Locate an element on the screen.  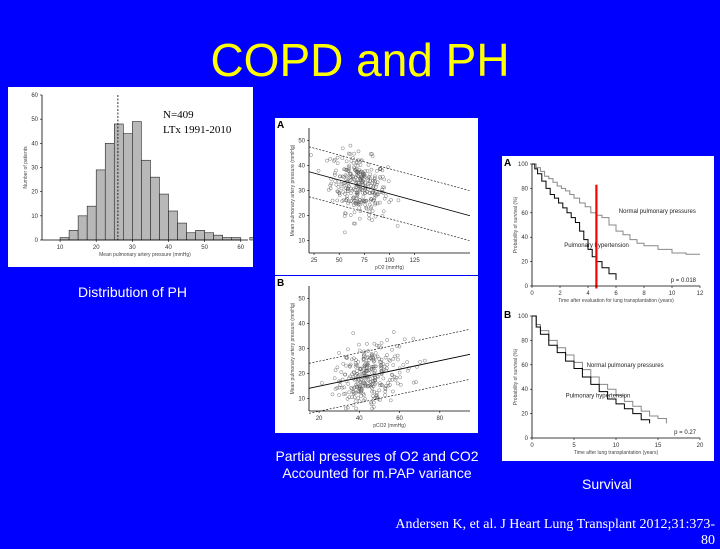
survival-a-panel-label: A is located at coordinates (507, 163).